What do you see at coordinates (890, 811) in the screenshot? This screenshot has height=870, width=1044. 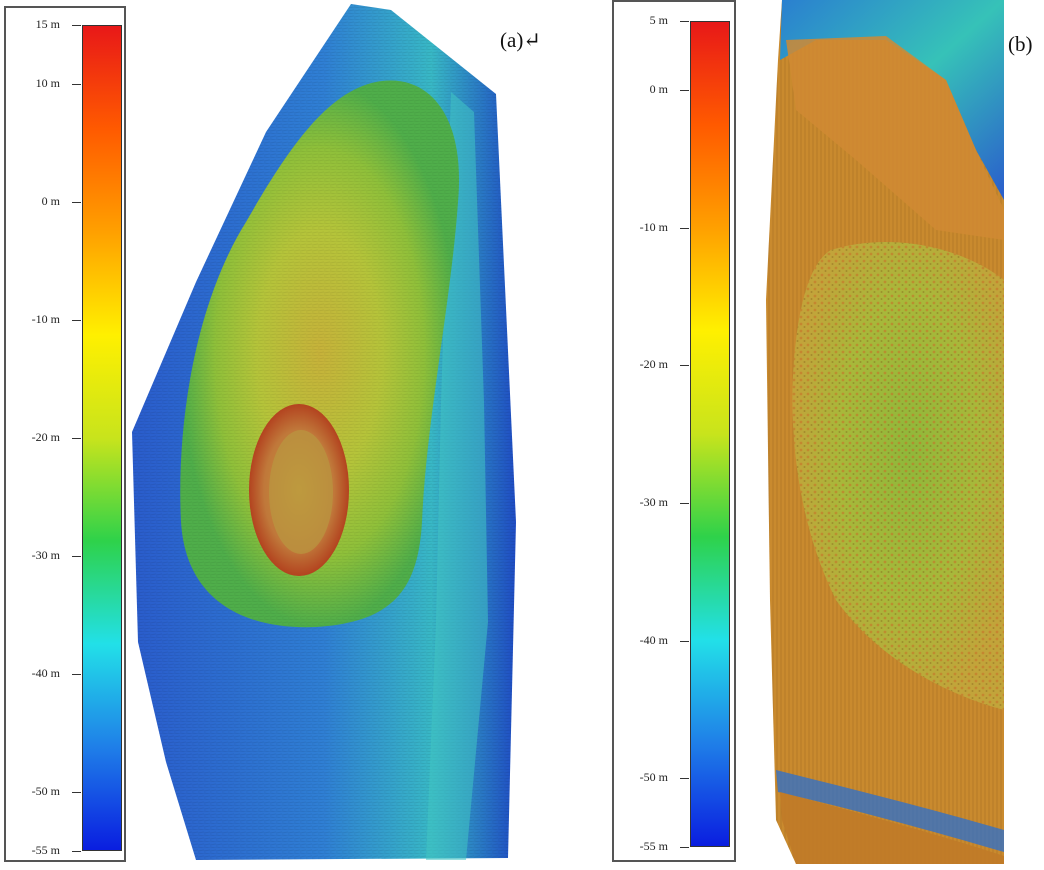 I see `bench-edge-b` at bounding box center [890, 811].